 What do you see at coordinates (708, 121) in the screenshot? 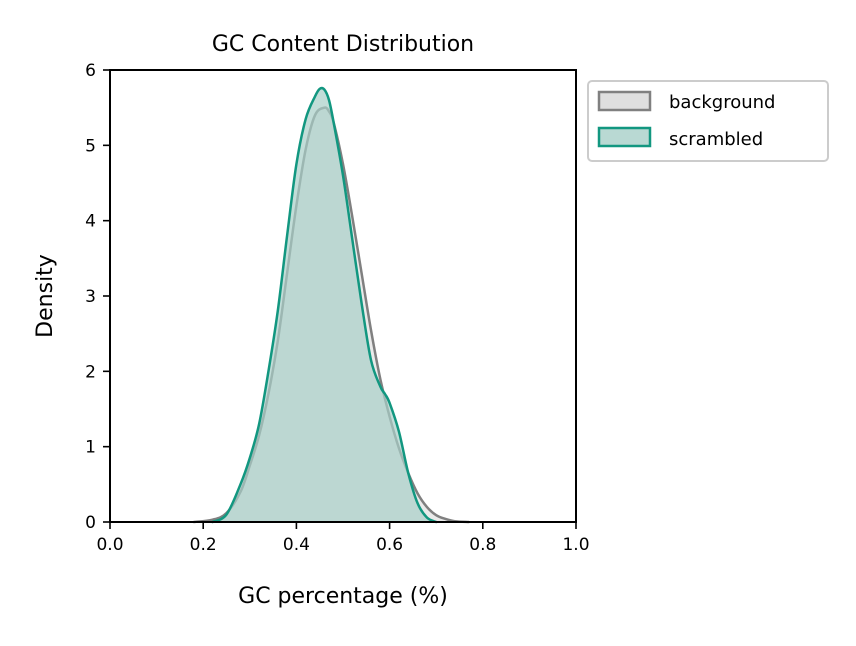
I see `legend: background scrambled` at bounding box center [708, 121].